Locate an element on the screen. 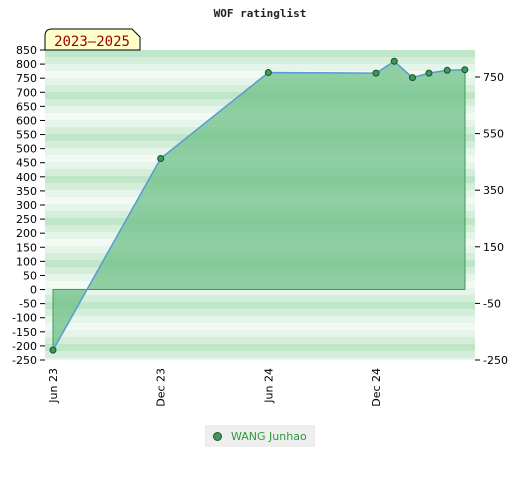 The height and width of the screenshot is (480, 520). left-tick-label: -200 is located at coordinates (24, 346).